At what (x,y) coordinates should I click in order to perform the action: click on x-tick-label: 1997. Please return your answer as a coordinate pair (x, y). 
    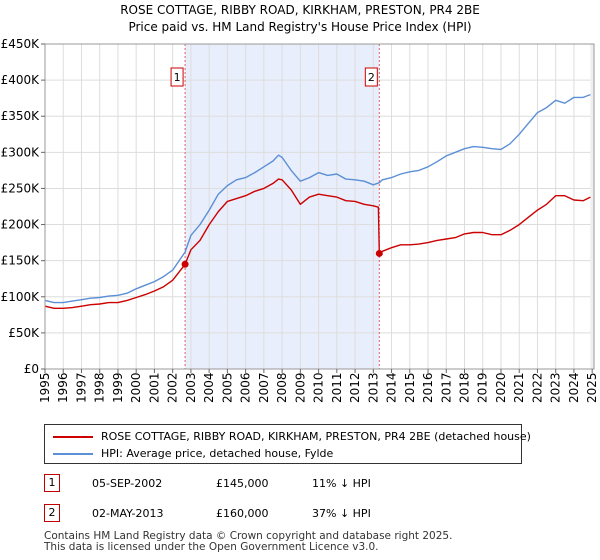
    Looking at the image, I should click on (81, 387).